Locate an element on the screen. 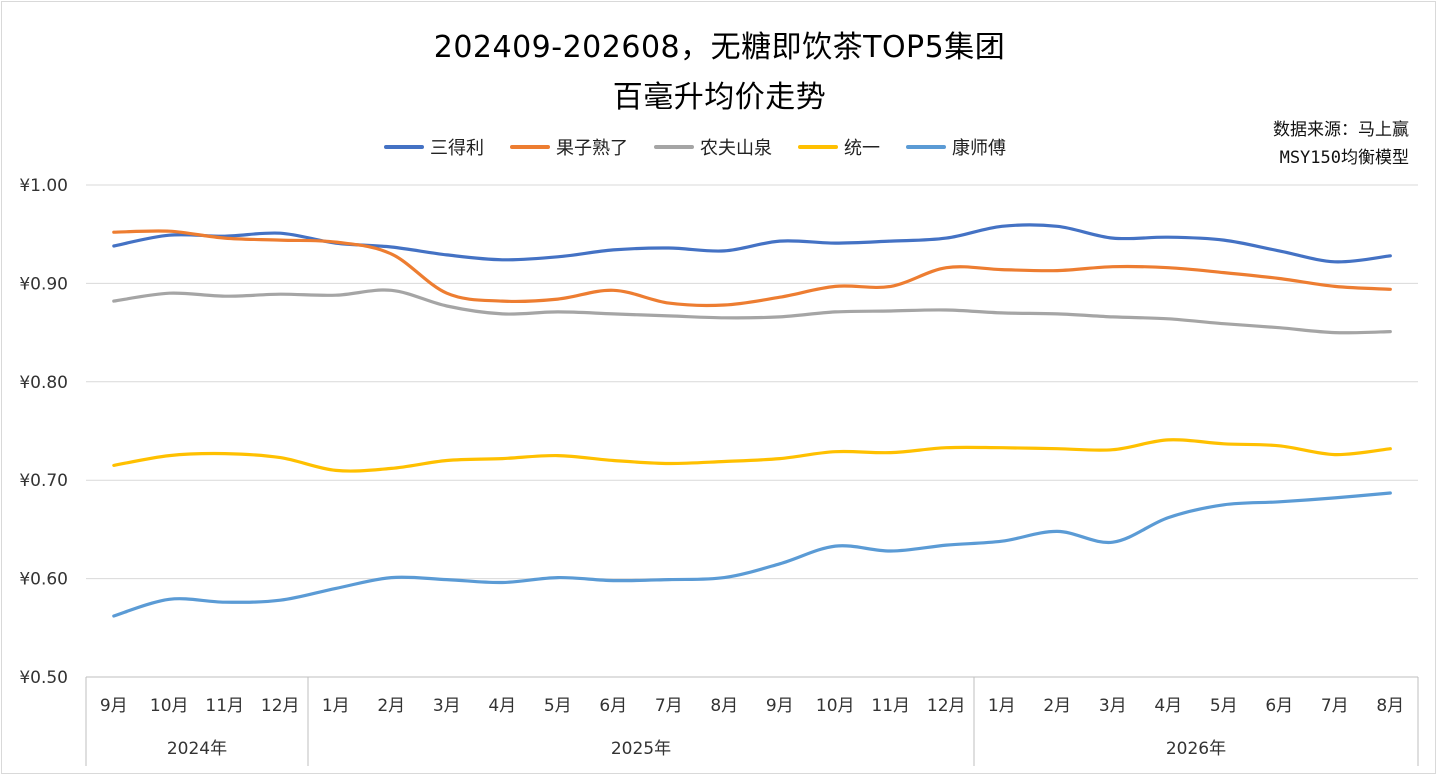 This screenshot has height=777, width=1439. source-line-1: 数据来源：马上赢 is located at coordinates (1341, 130).